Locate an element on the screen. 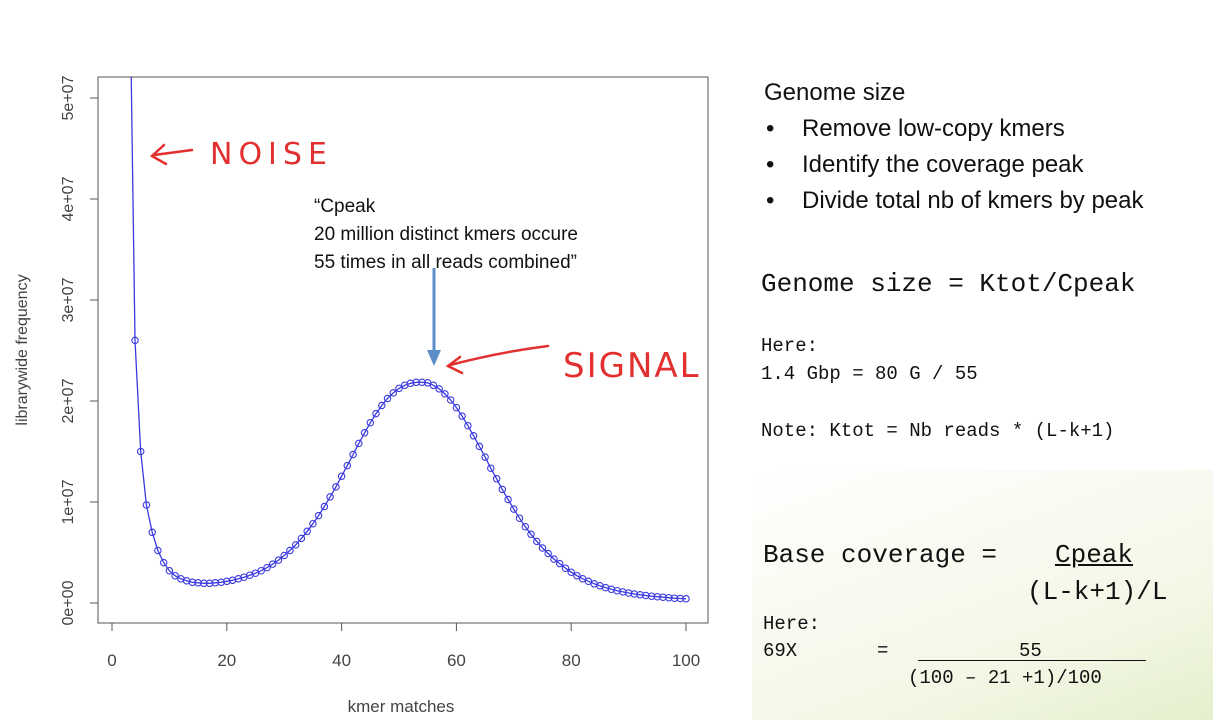  ktot-note: Note: Ktot = Nb reads * (L-k+1) is located at coordinates (938, 431).